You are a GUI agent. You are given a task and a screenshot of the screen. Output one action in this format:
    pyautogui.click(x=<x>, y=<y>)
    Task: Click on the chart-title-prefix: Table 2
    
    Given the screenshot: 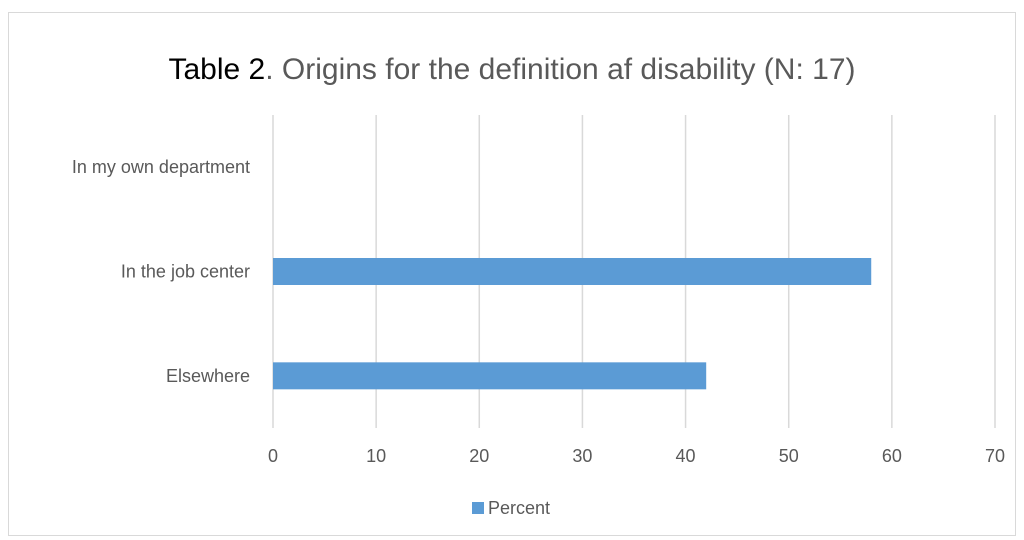 What is the action you would take?
    pyautogui.click(x=217, y=69)
    